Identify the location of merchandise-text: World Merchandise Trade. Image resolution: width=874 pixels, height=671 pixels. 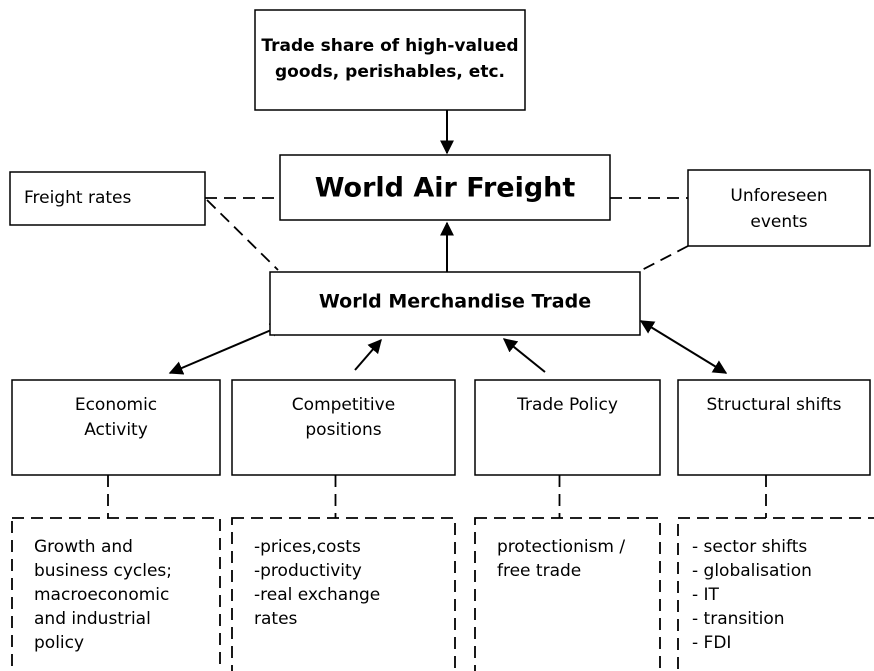
(455, 302).